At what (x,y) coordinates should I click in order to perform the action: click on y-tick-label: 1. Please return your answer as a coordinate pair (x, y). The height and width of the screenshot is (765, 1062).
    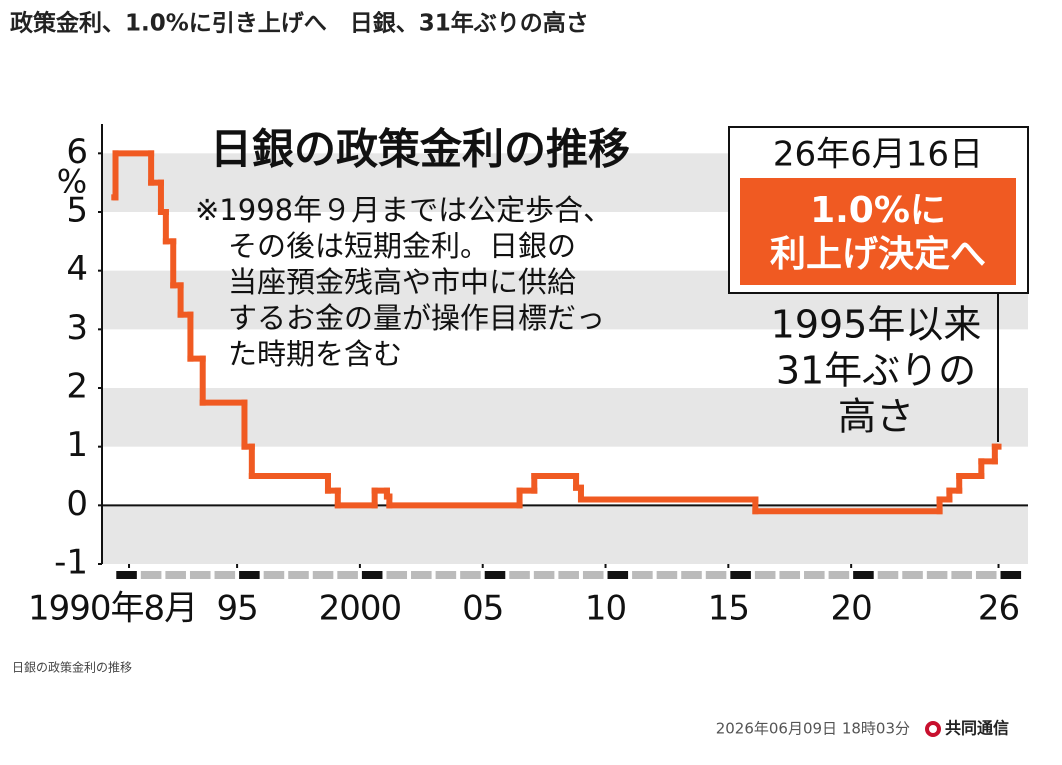
    Looking at the image, I should click on (77, 445).